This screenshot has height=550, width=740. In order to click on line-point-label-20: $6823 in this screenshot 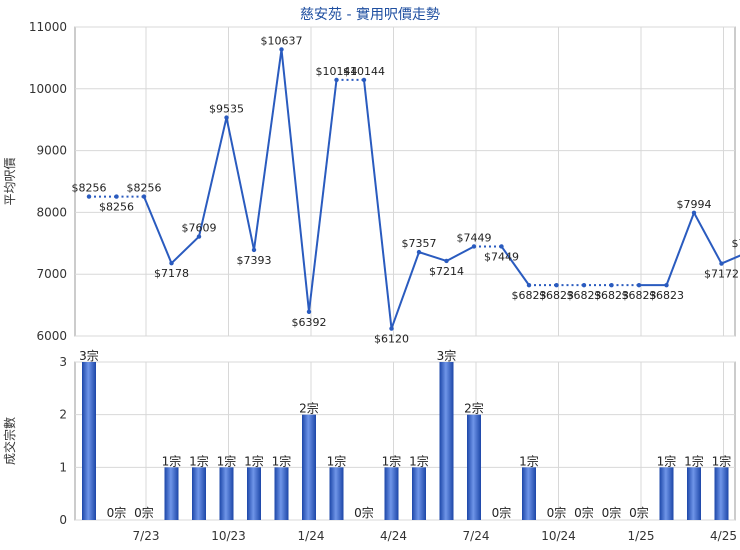, I will do `click(639, 295)`.